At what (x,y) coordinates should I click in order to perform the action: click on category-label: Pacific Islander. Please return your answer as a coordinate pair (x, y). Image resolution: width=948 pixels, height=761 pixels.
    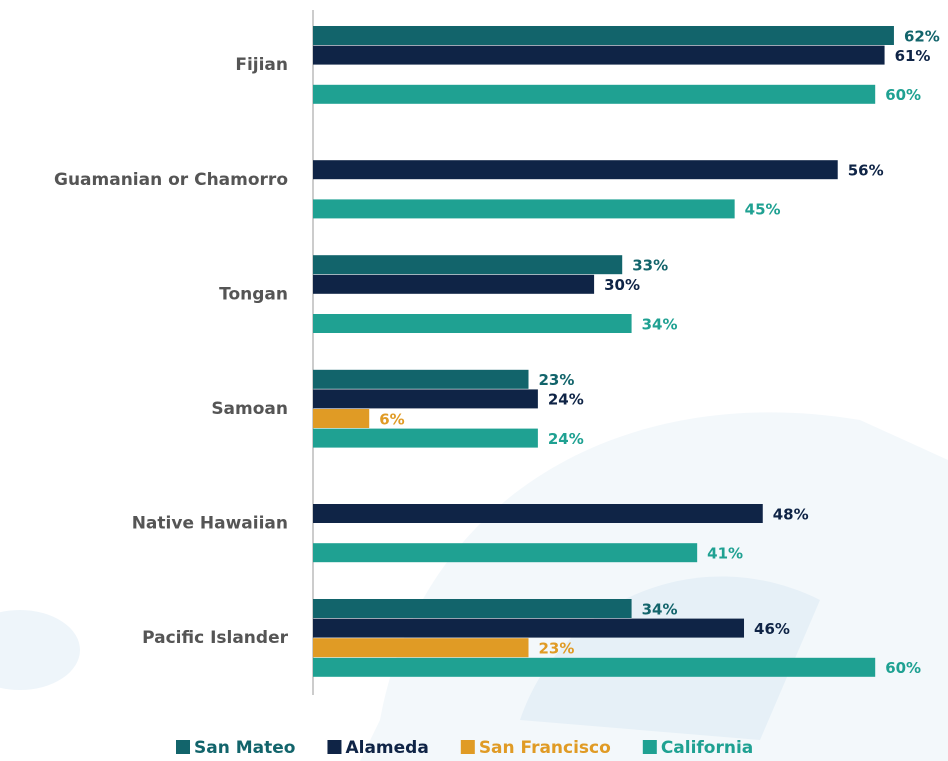
    Looking at the image, I should click on (215, 638).